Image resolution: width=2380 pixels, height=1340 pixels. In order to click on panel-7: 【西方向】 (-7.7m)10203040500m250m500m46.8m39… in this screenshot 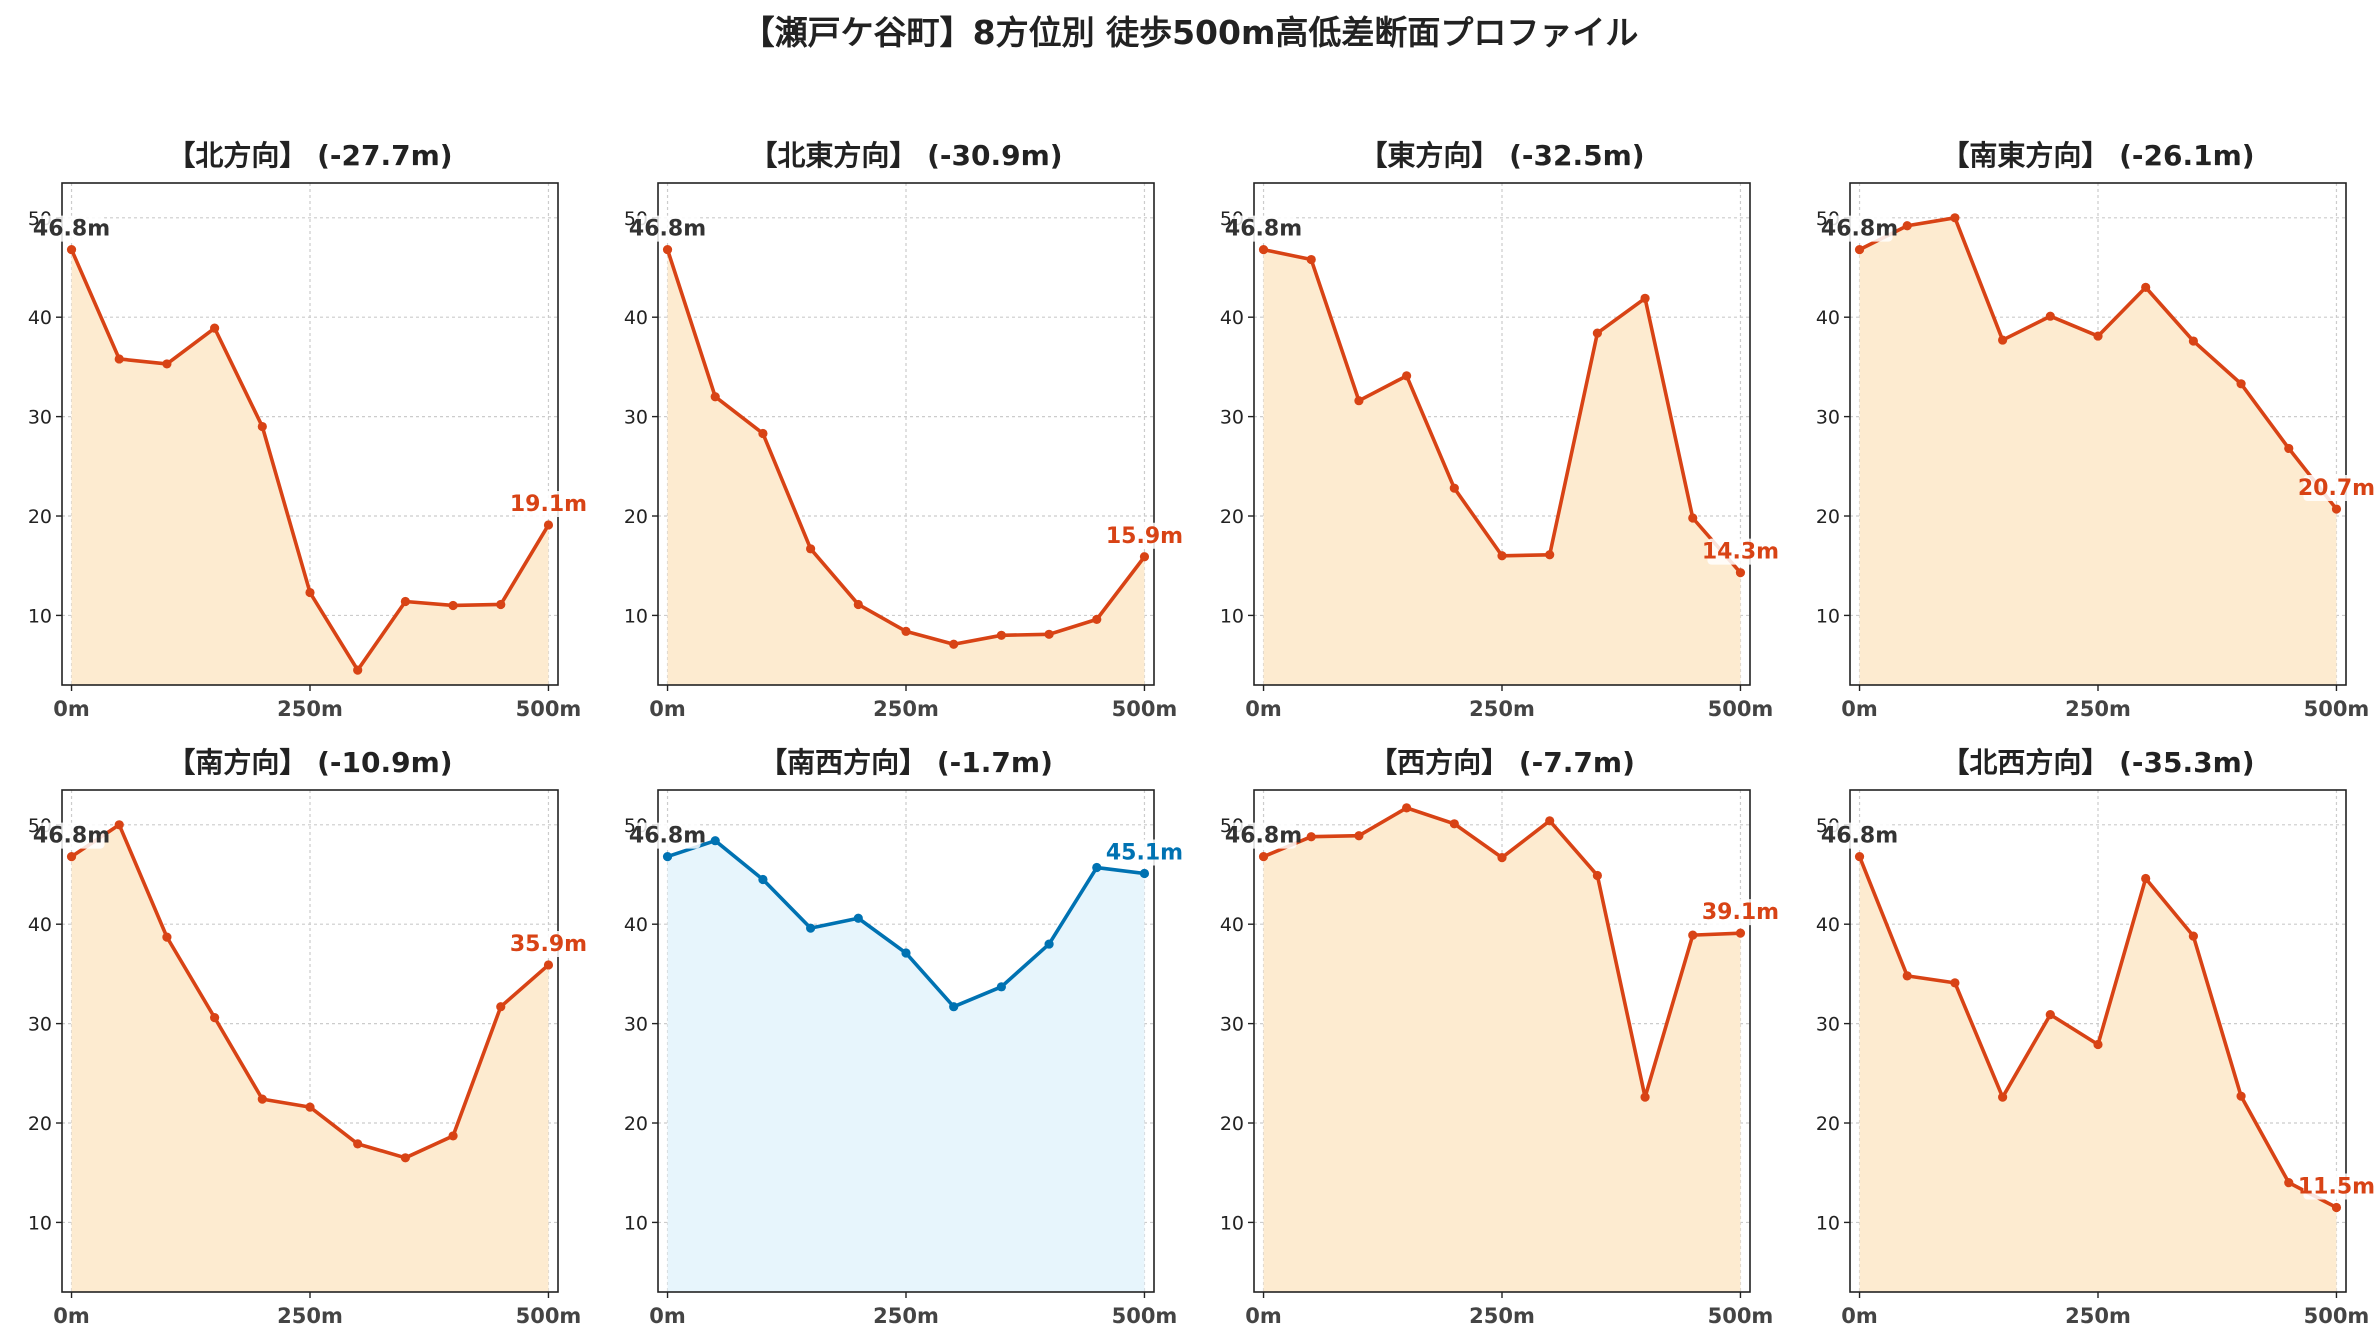, I will do `click(1499, 1037)`.